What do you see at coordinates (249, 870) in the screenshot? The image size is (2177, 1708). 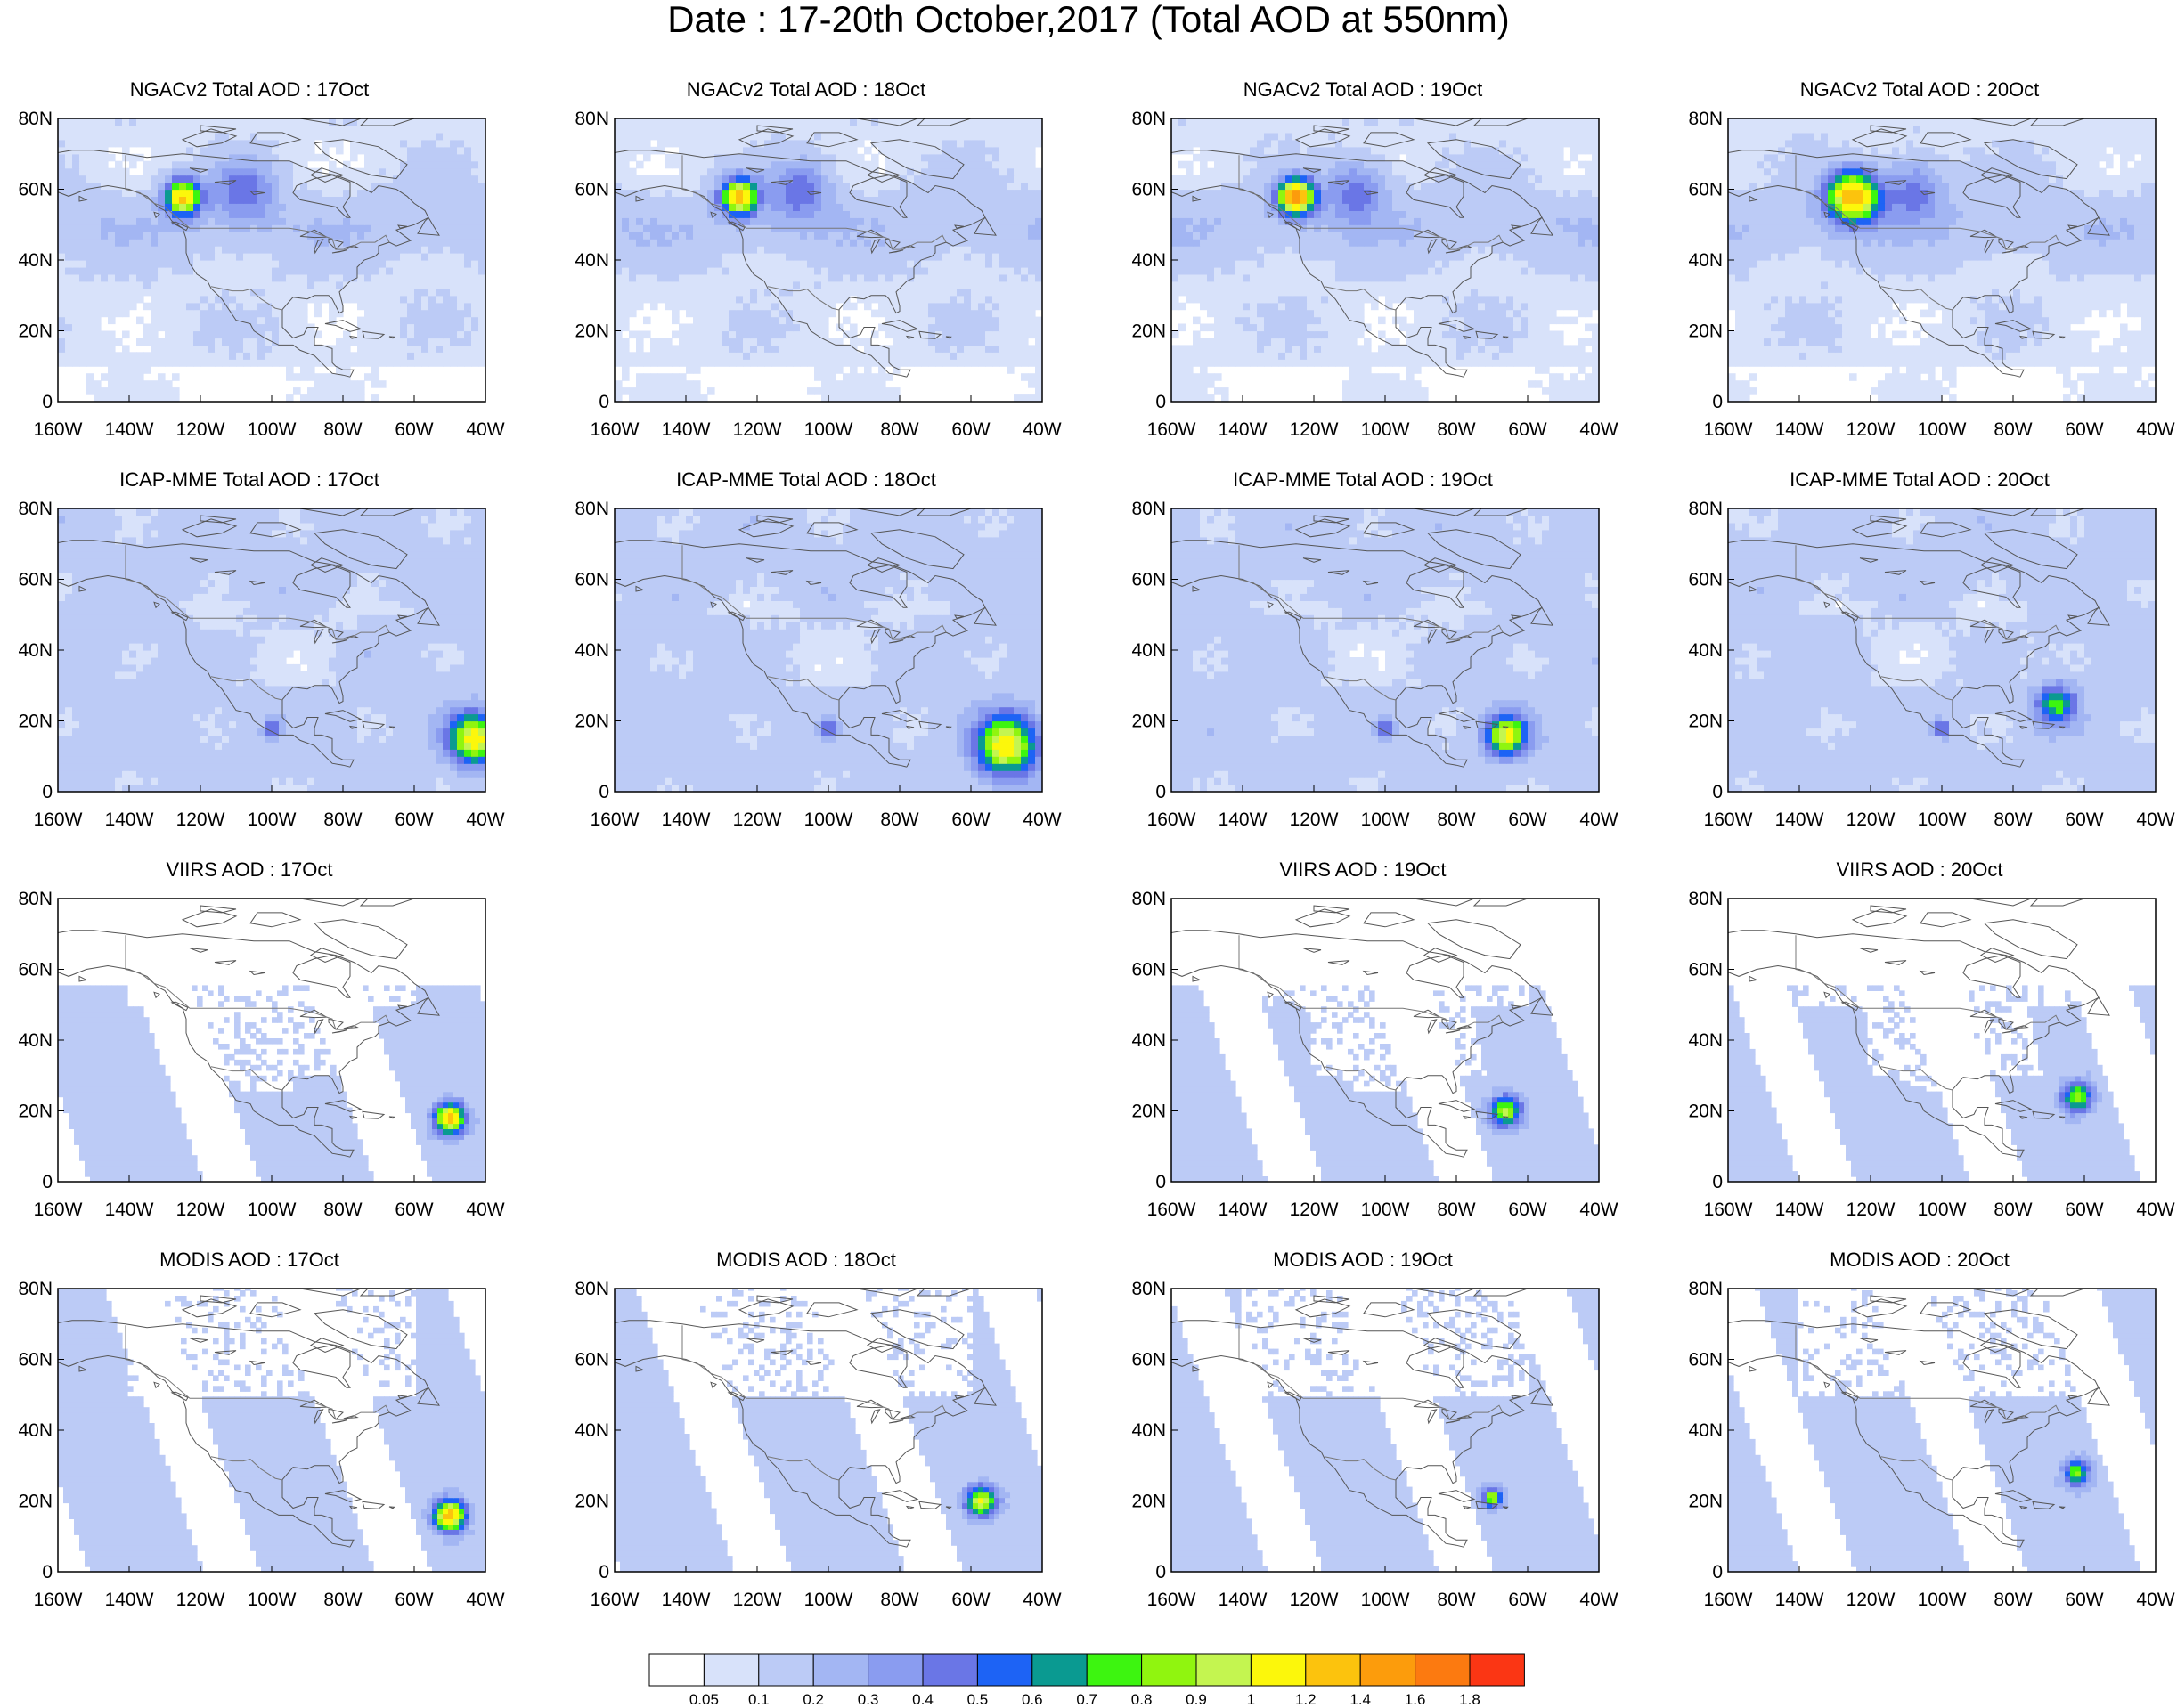 I see `panel-title: VIIRS AOD : 17Oct` at bounding box center [249, 870].